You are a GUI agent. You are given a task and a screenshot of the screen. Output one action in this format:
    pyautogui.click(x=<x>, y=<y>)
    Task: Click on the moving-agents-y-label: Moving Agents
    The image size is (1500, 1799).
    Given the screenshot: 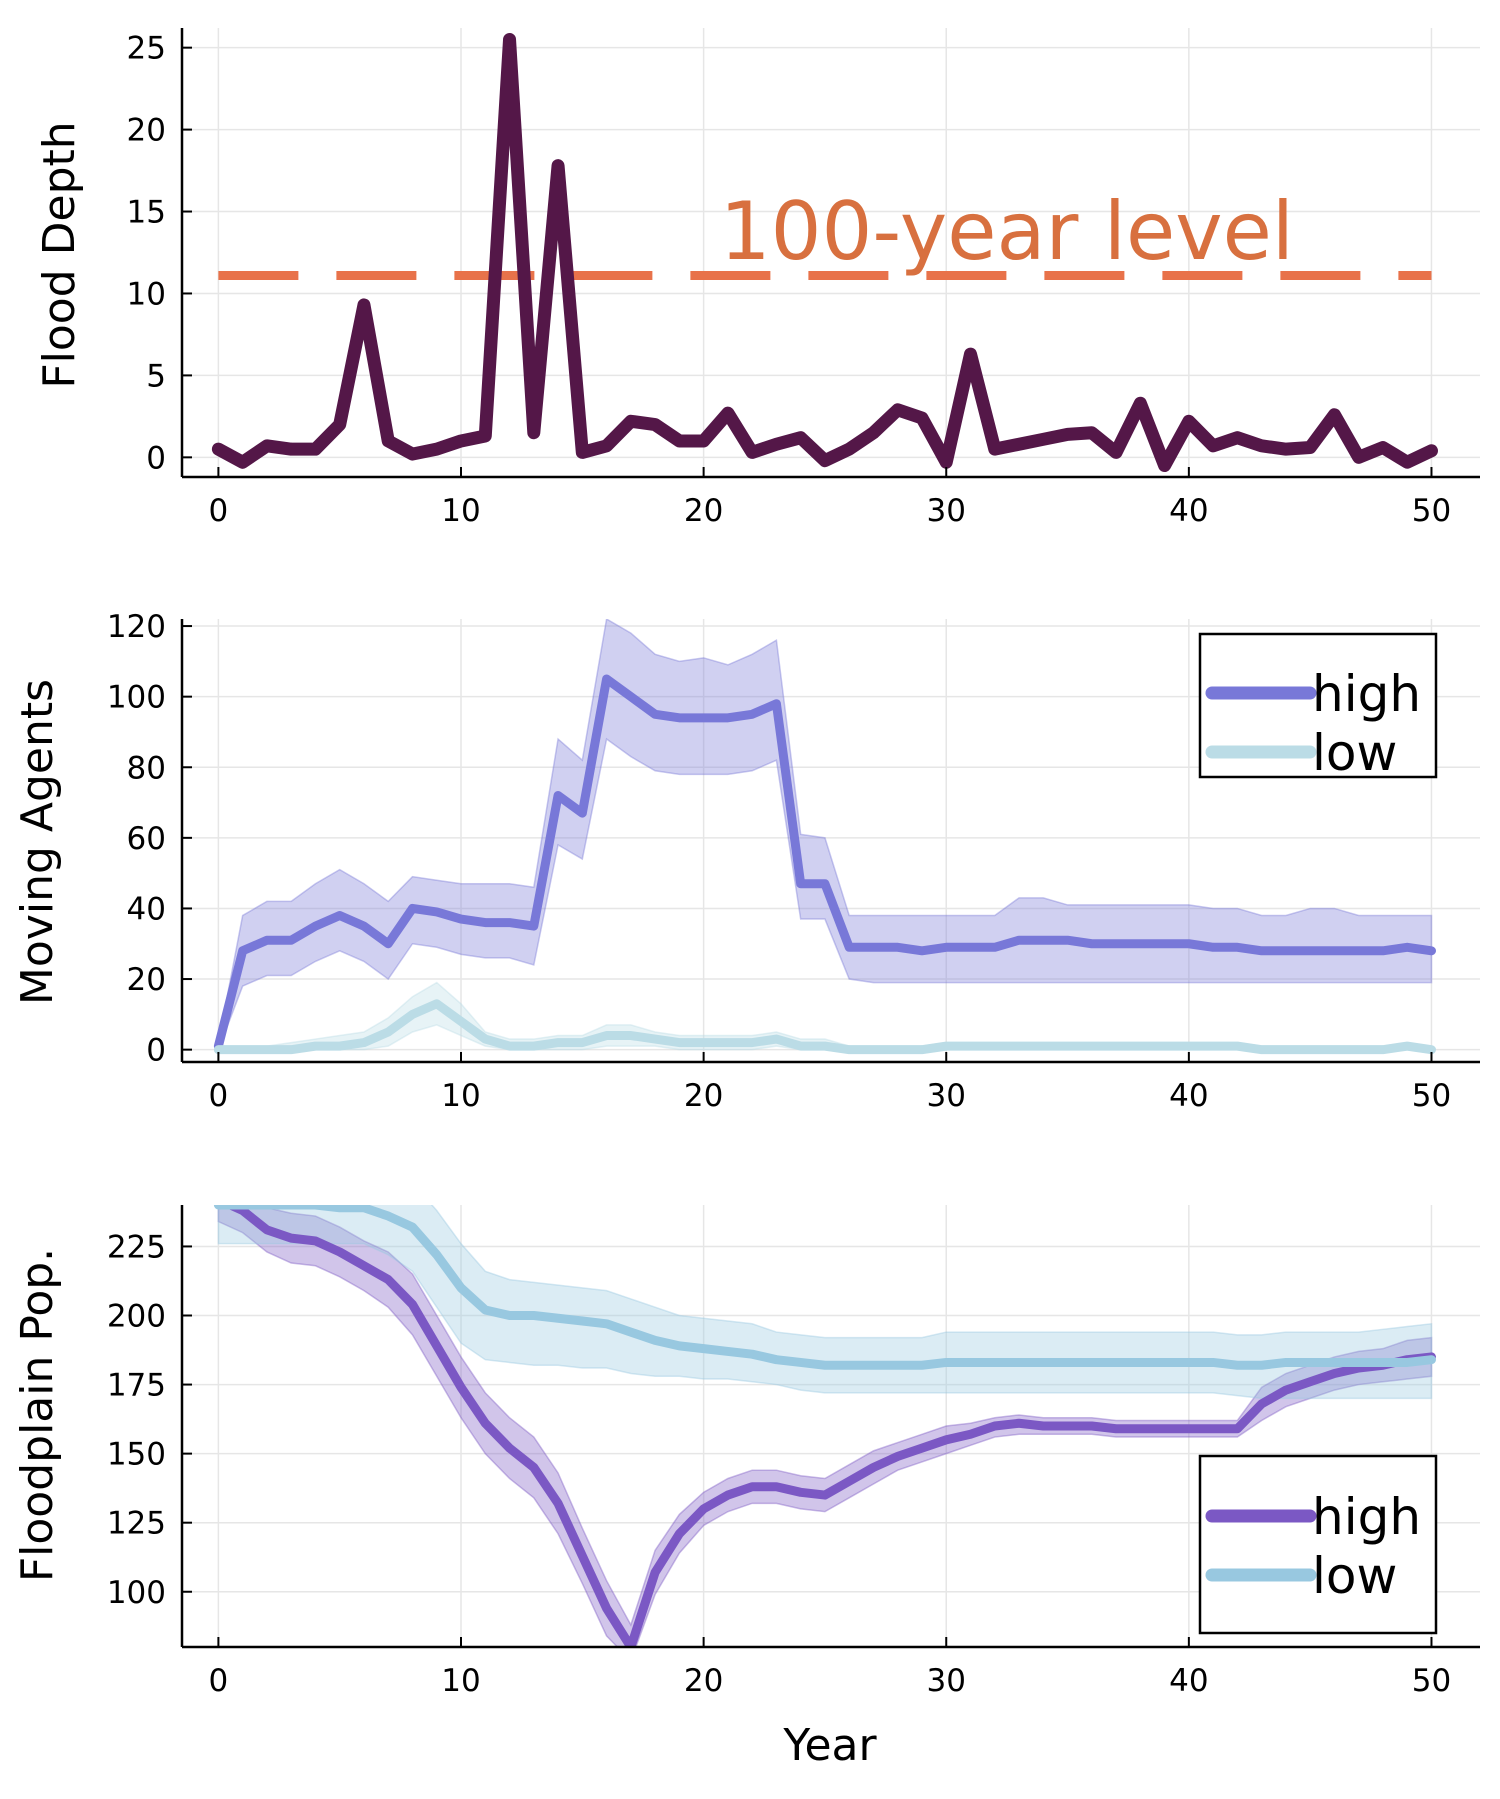 What is the action you would take?
    pyautogui.click(x=37, y=842)
    